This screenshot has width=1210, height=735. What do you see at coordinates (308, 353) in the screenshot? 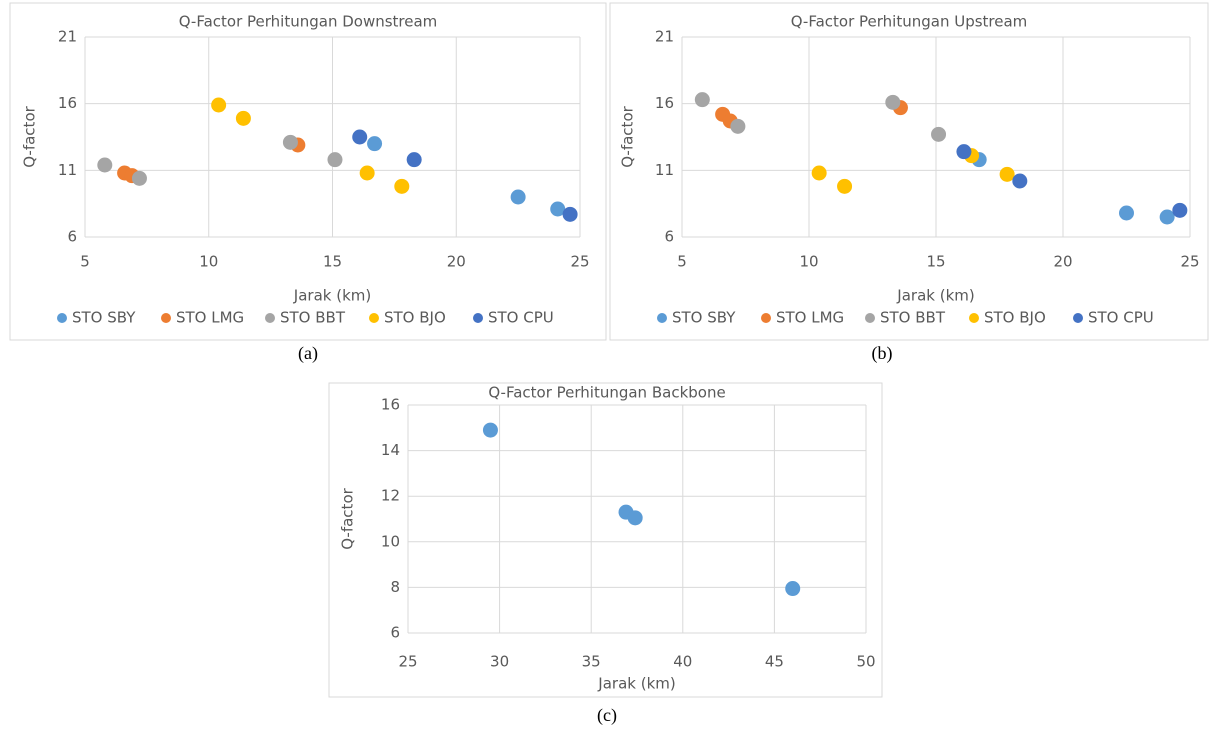
I see `caption: (a)` at bounding box center [308, 353].